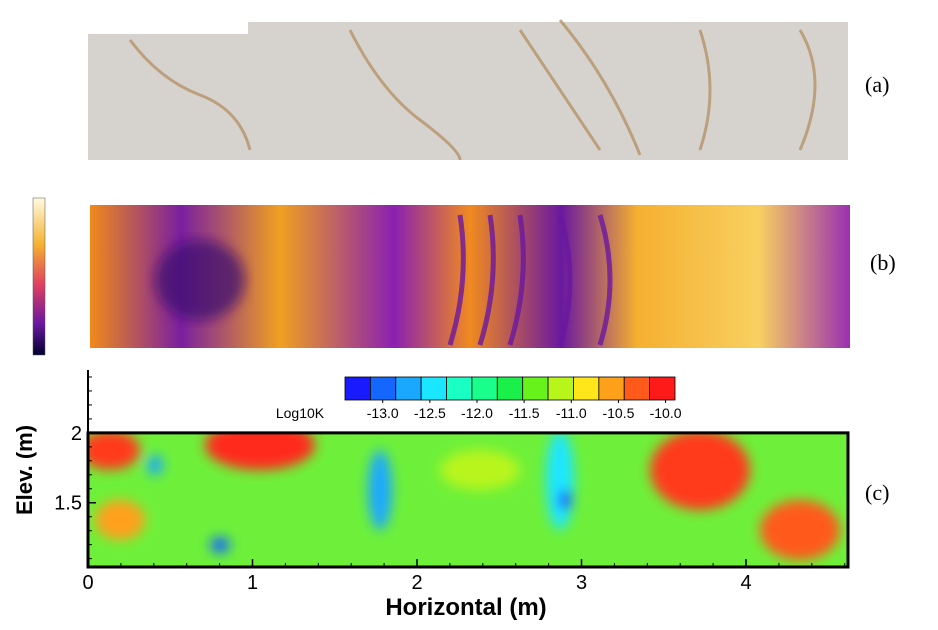 The width and height of the screenshot is (938, 630). What do you see at coordinates (877, 492) in the screenshot?
I see `panel-label: (c)` at bounding box center [877, 492].